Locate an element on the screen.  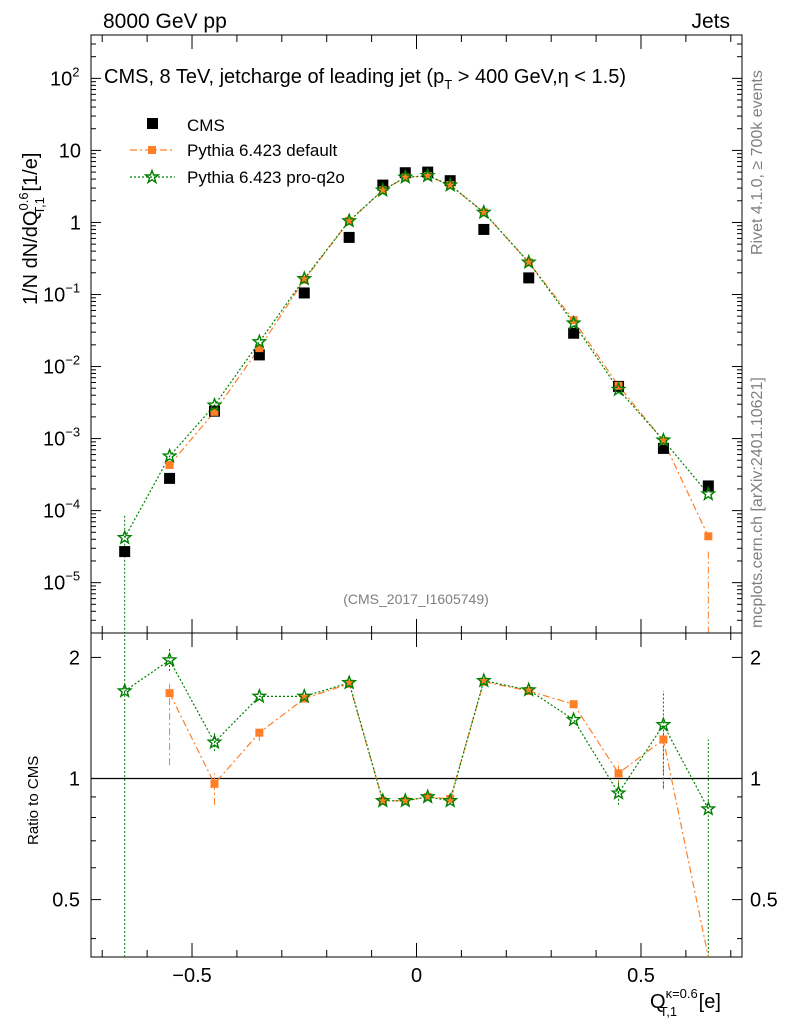
ratio-y-tick-label: 2 is located at coordinates (74, 658).